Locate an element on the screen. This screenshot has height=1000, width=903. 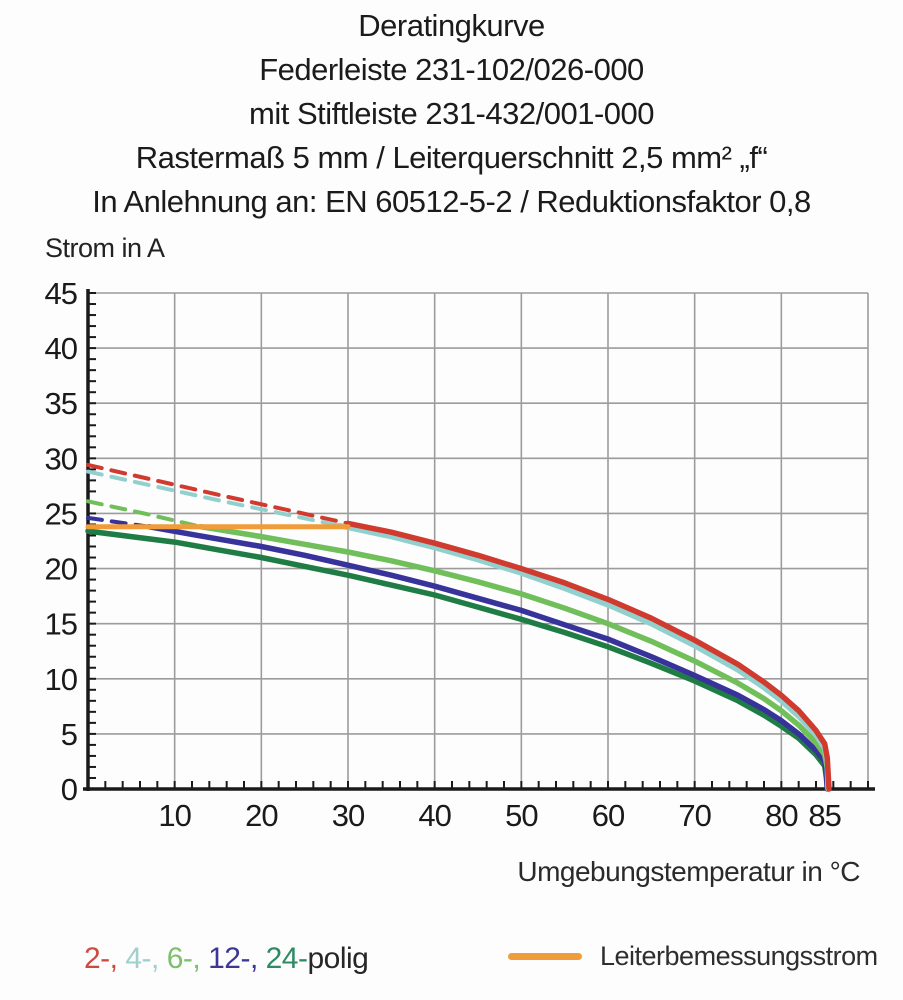
curve-dashed-4-polig is located at coordinates (214, 498).